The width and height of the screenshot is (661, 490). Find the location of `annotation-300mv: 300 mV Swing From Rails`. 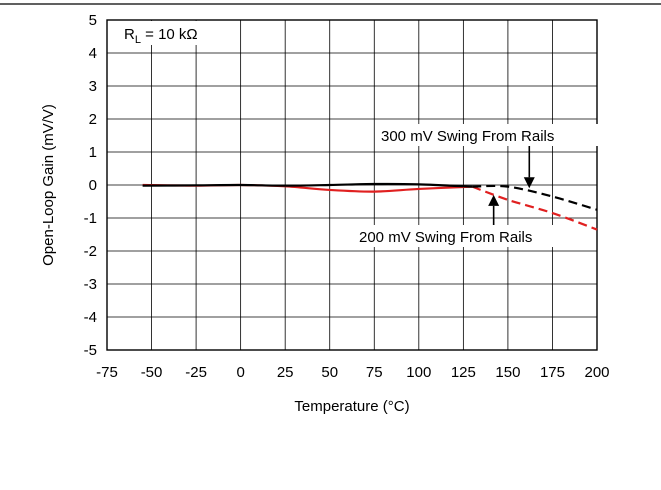

annotation-300mv: 300 mV Swing From Rails is located at coordinates (487, 156).